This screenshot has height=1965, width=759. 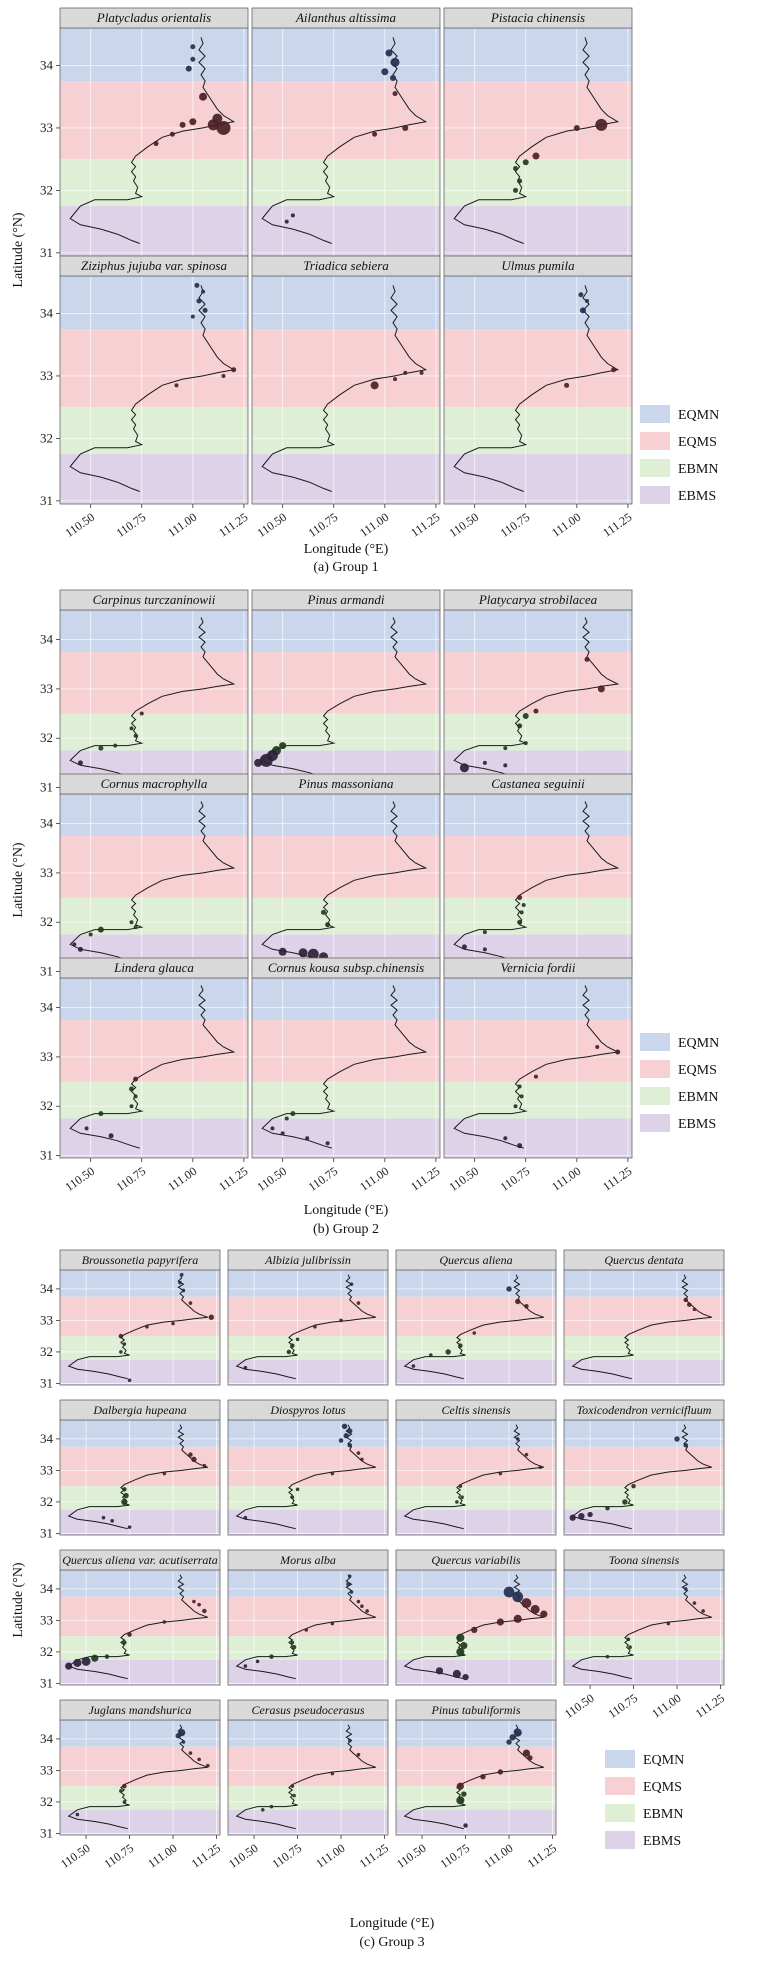 I want to click on legend-label: EQMS, so click(x=697, y=1070).